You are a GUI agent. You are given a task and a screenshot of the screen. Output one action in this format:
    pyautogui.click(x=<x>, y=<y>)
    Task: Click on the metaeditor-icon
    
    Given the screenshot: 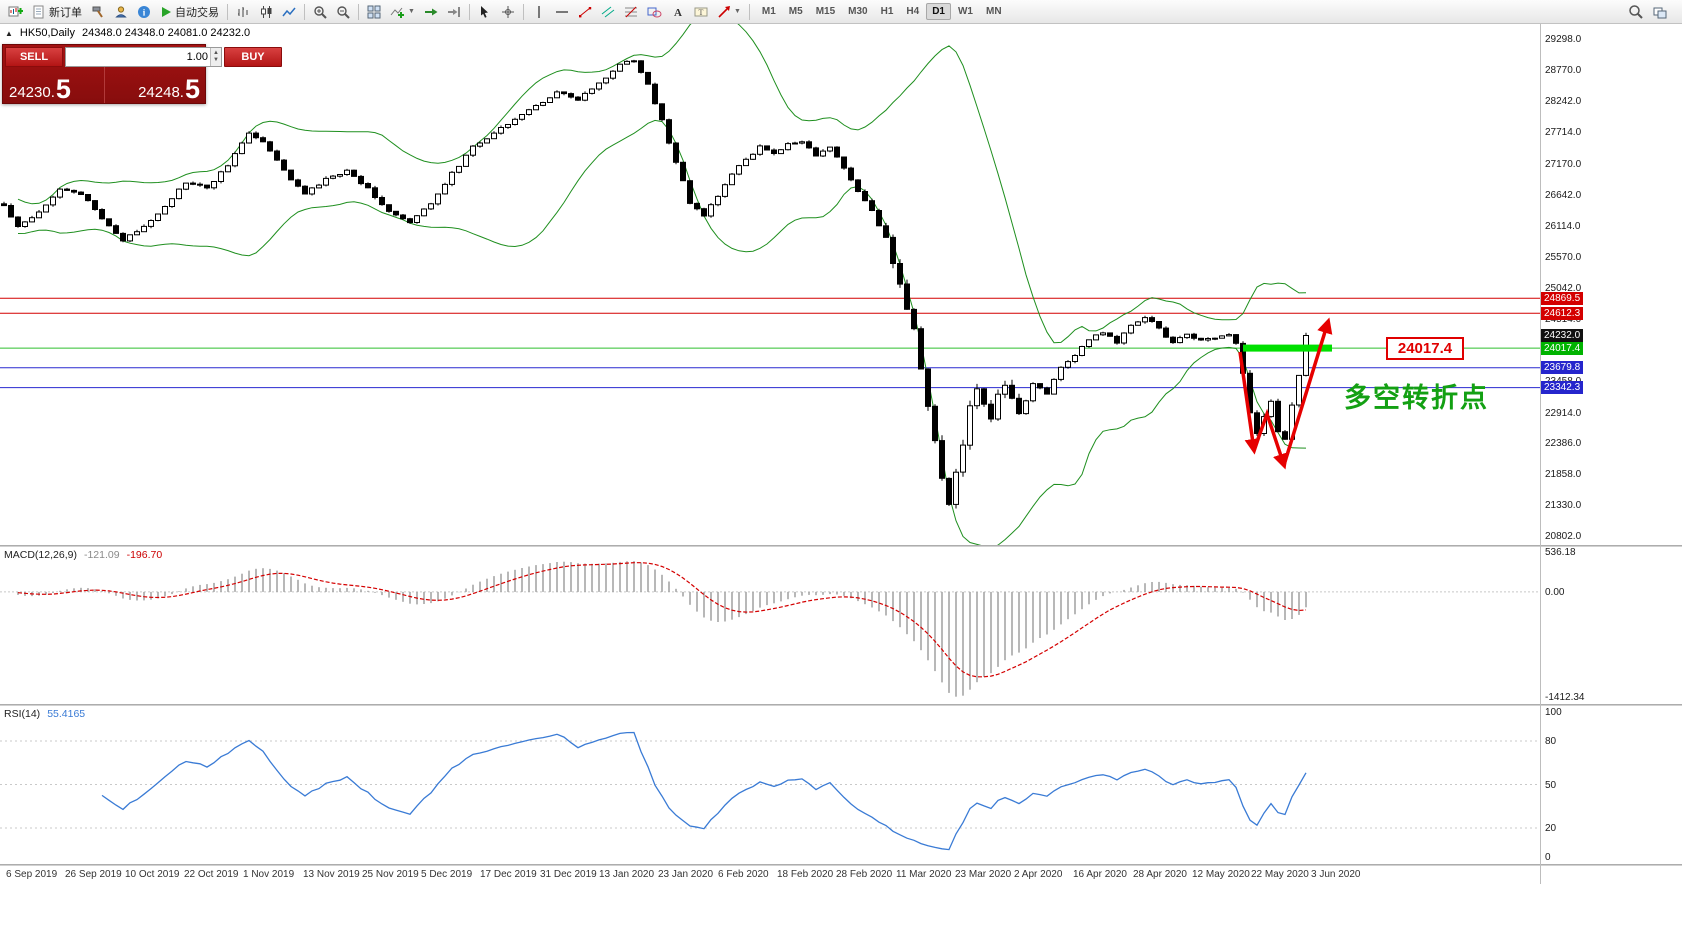 What is the action you would take?
    pyautogui.click(x=98, y=12)
    